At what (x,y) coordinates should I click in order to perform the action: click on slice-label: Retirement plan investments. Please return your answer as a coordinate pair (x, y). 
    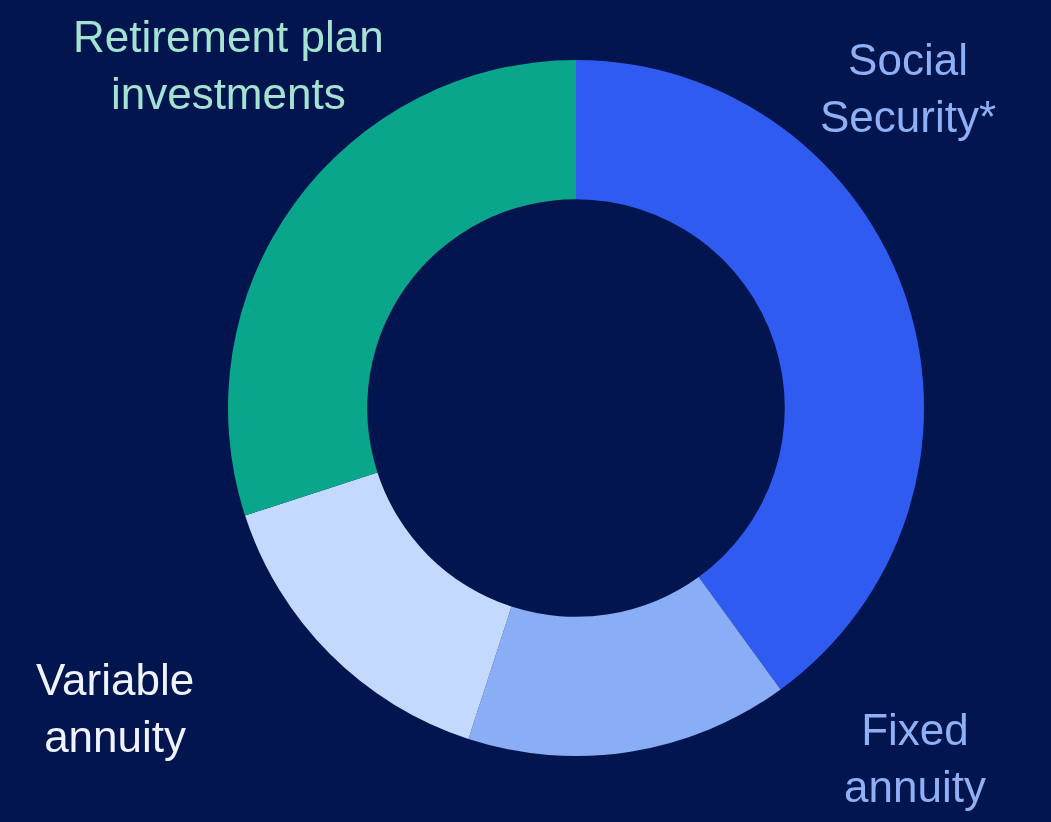
    Looking at the image, I should click on (228, 65).